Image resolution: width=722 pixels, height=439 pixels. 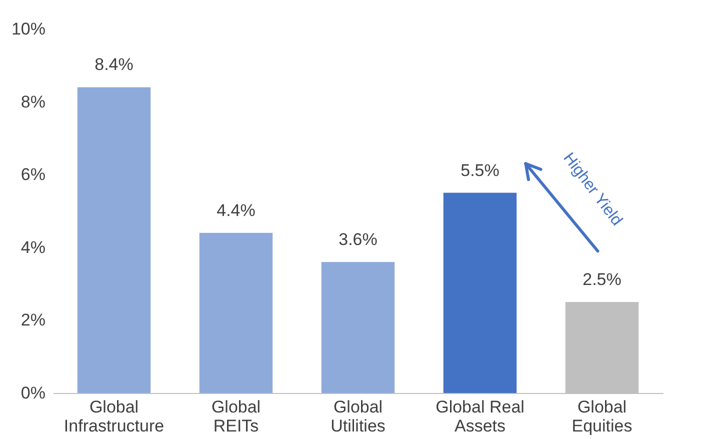 I want to click on x-tick-label: Global Infrastructure, so click(x=114, y=417).